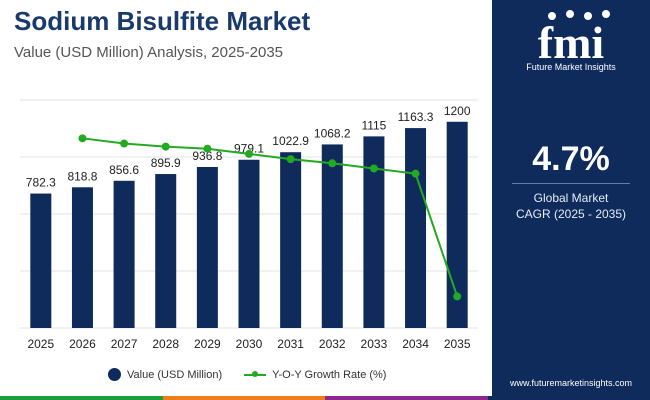  Describe the element at coordinates (124, 143) in the screenshot. I see `growth-point-2027` at that location.